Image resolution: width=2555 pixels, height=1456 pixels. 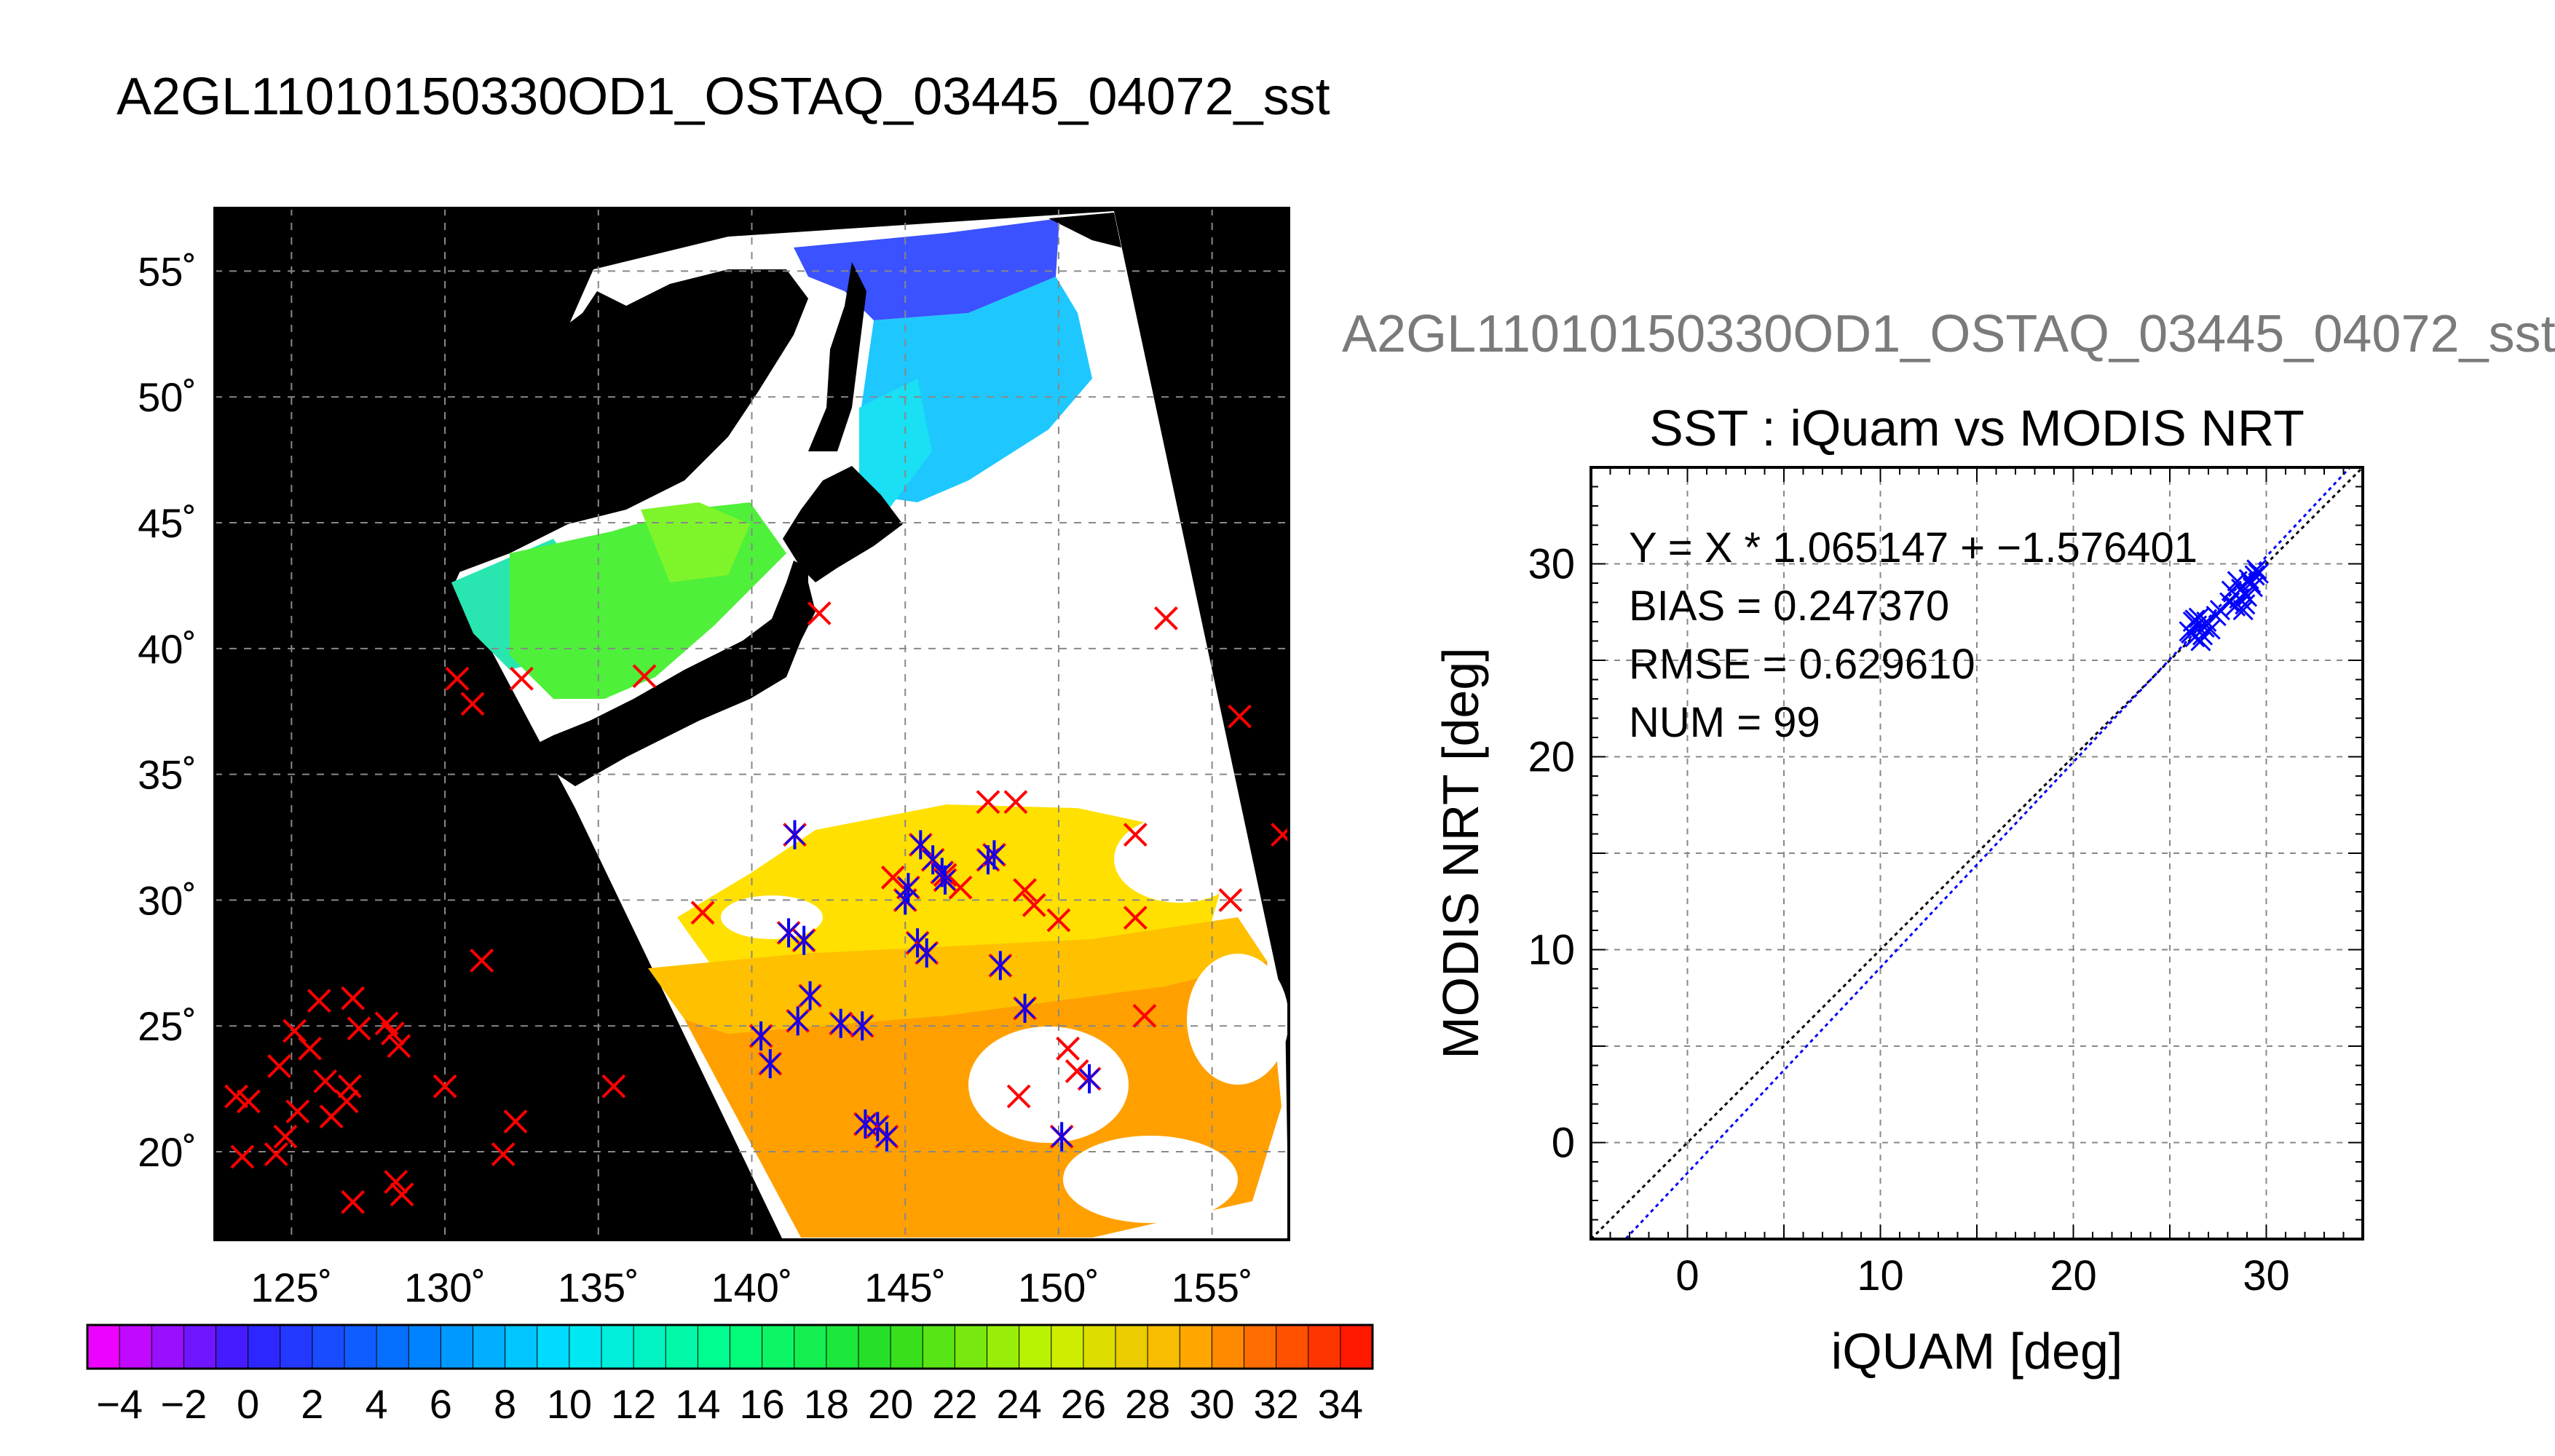 What do you see at coordinates (895, 444) in the screenshot?
I see `sst-kuril-lightblue` at bounding box center [895, 444].